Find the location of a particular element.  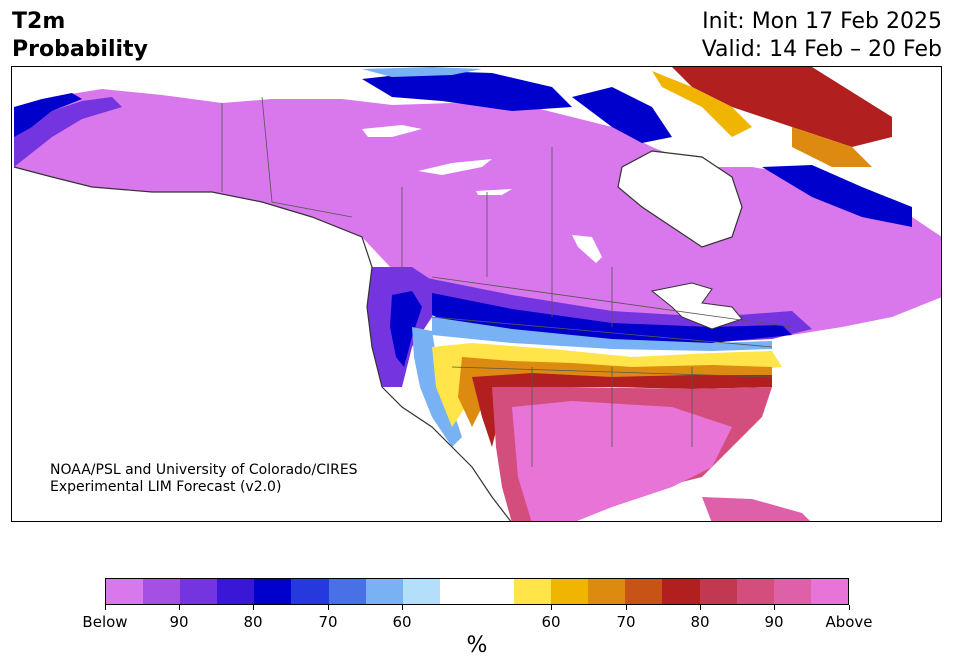

init-date: Init: Mon 17 Feb 2025 is located at coordinates (822, 21).